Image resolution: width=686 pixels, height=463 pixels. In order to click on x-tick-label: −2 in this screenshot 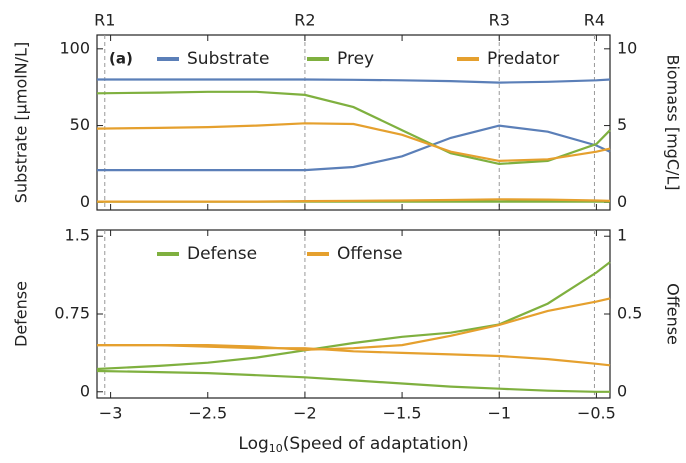, I will do `click(305, 413)`.